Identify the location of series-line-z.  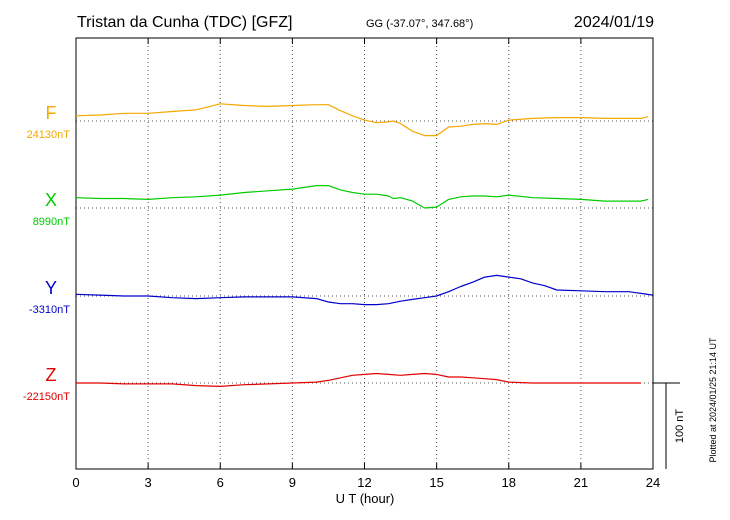
(358, 379).